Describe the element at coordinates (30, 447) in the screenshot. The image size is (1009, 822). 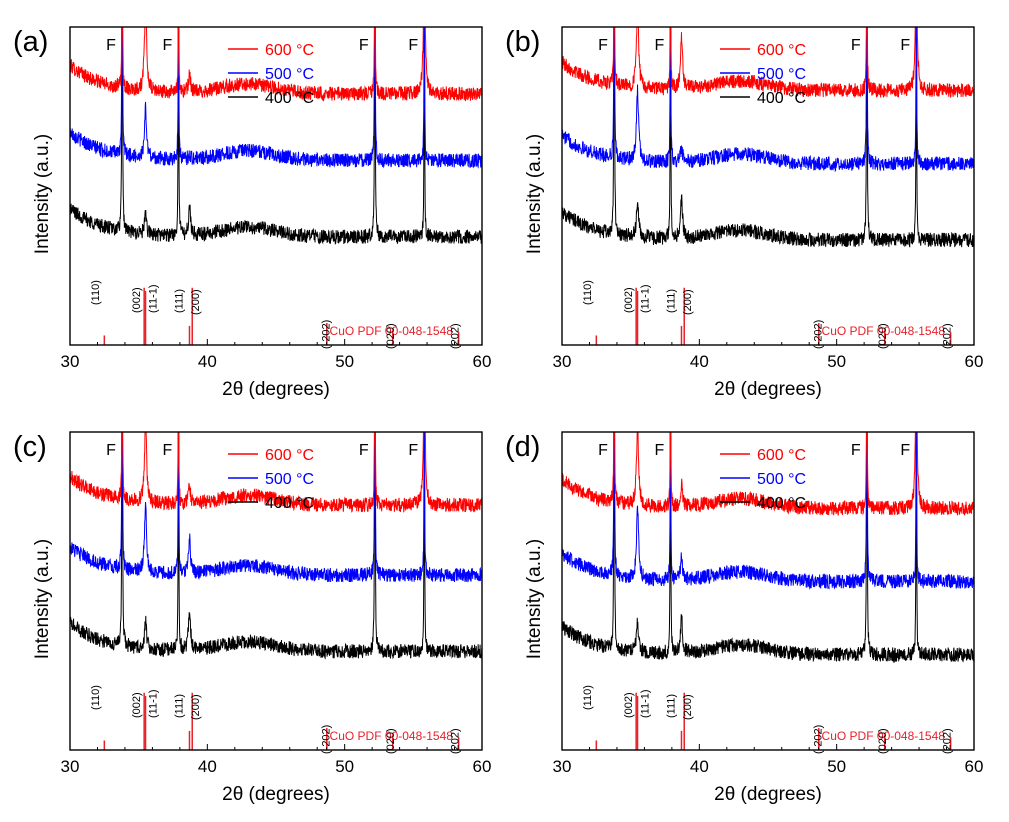
I see `panel-label: (c)` at that location.